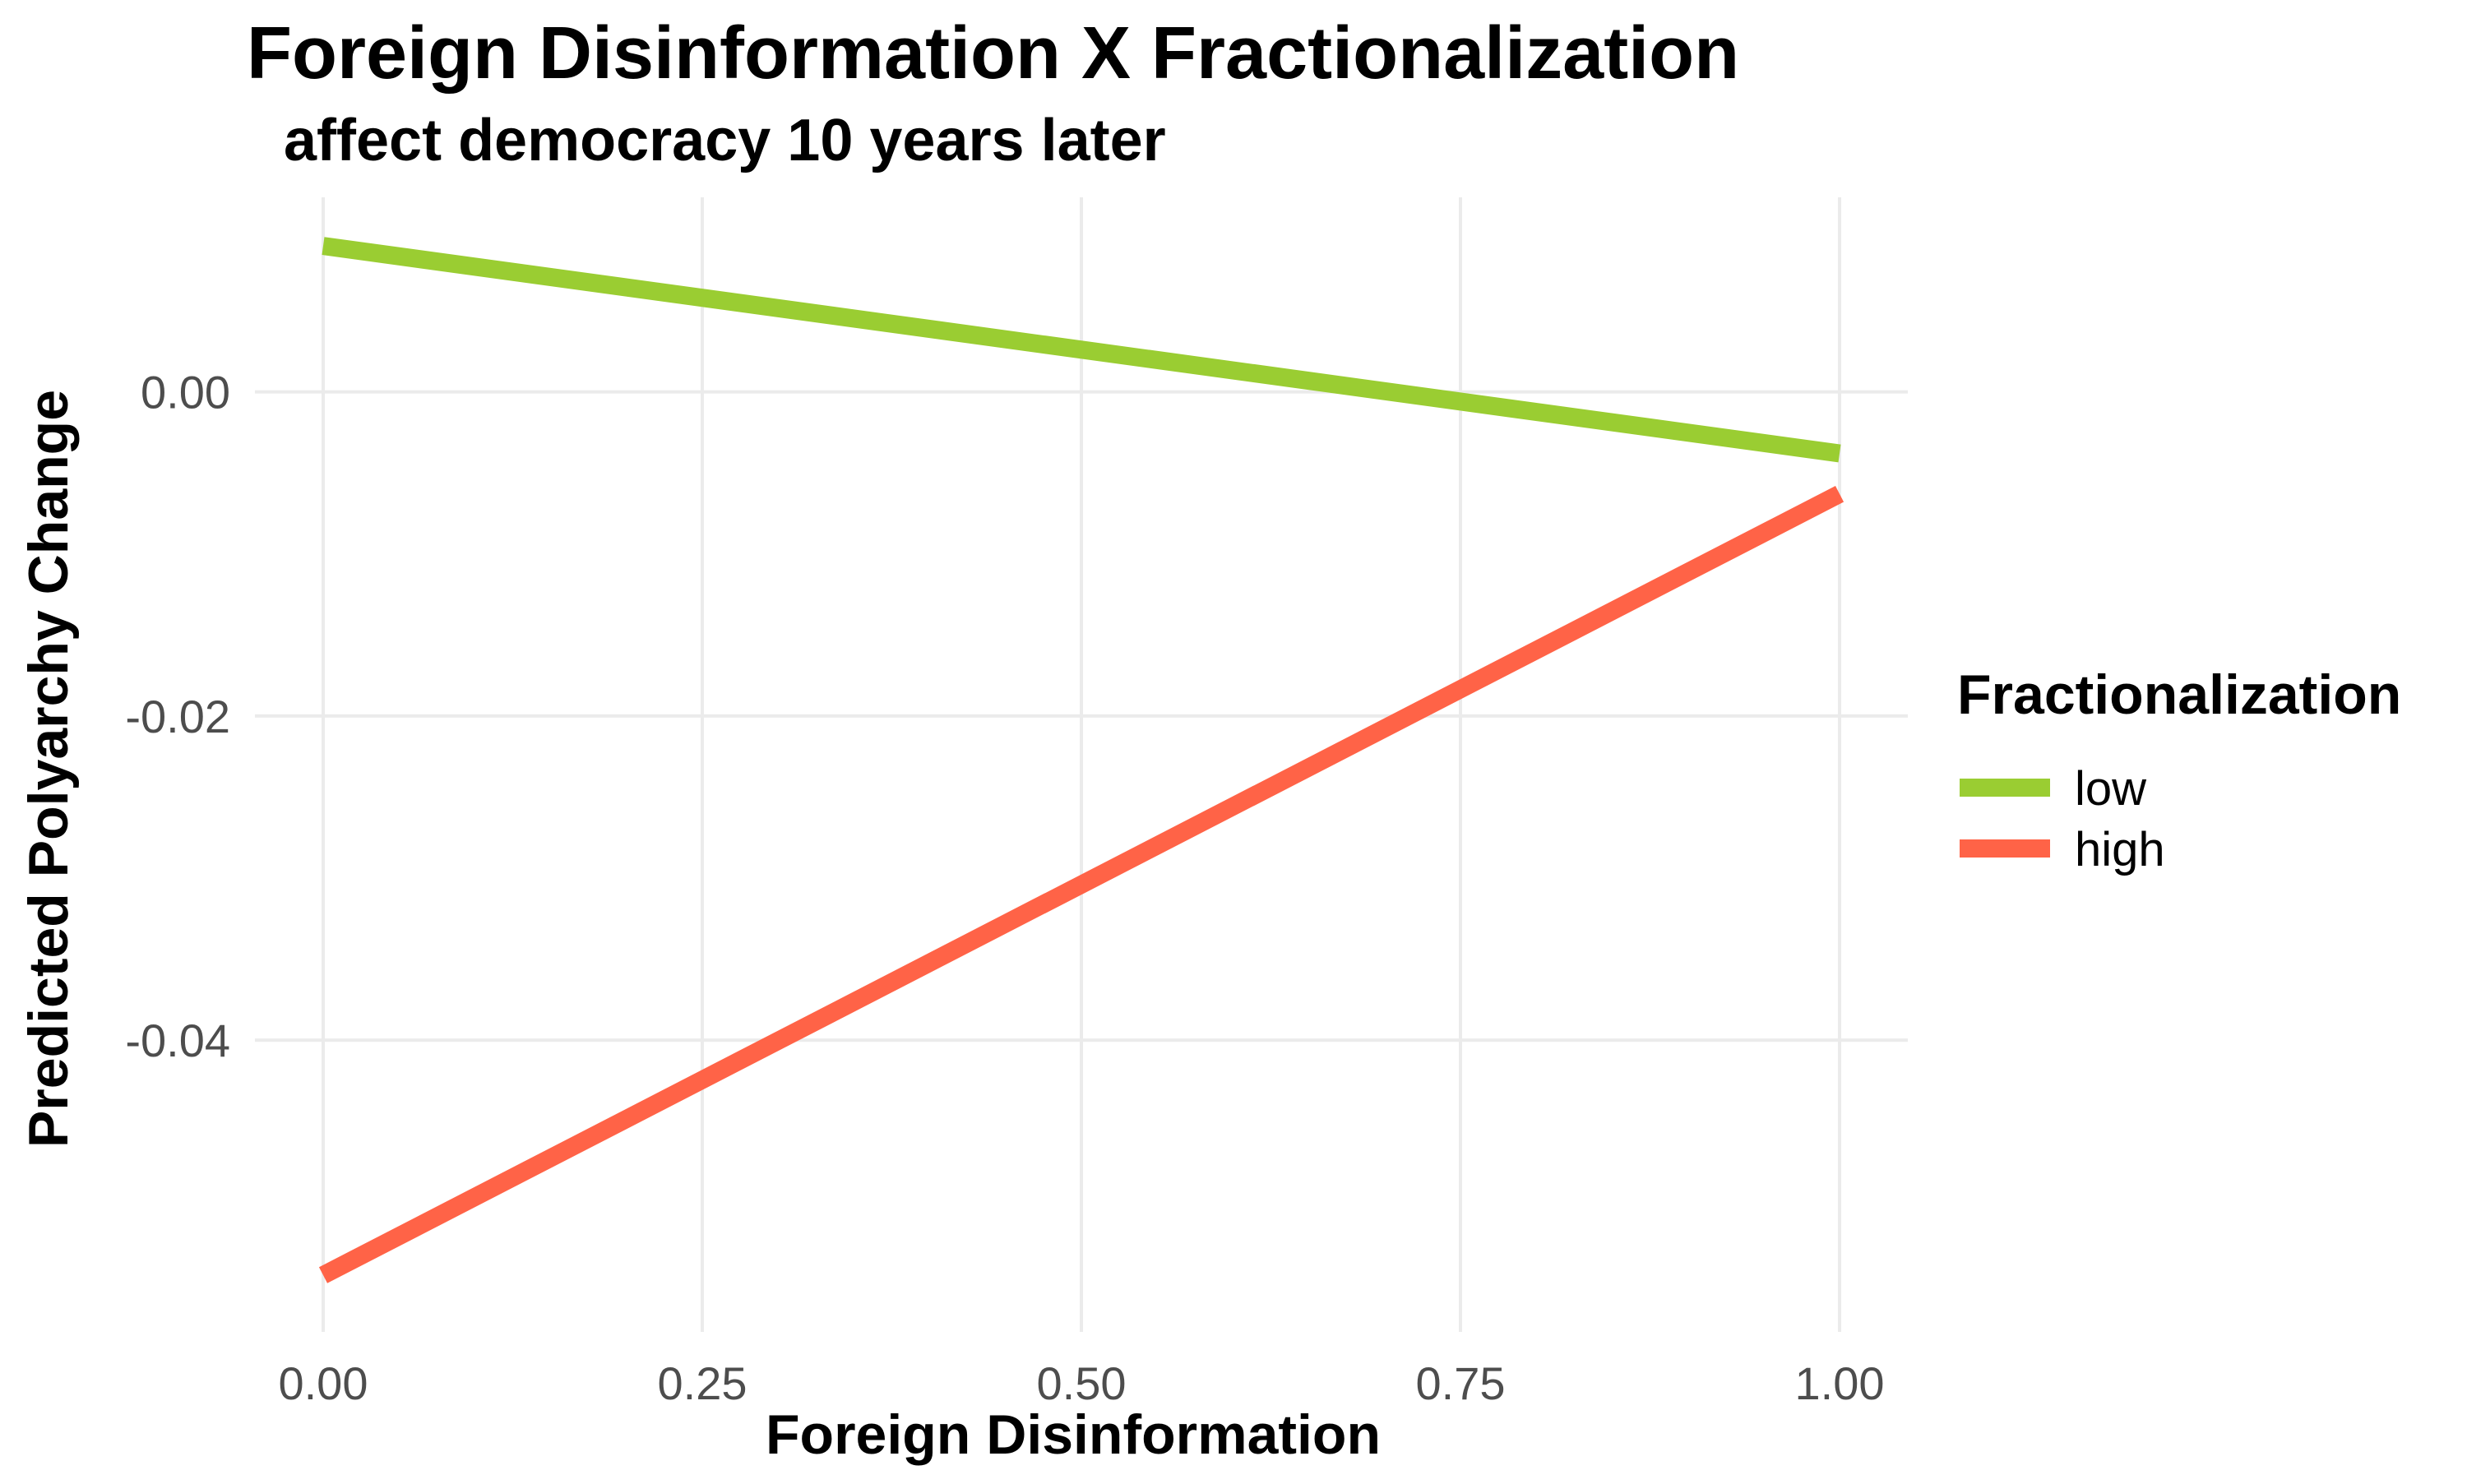 The width and height of the screenshot is (2467, 1484). Describe the element at coordinates (1073, 1435) in the screenshot. I see `x-axis-title: Foreign Disinformation` at that location.